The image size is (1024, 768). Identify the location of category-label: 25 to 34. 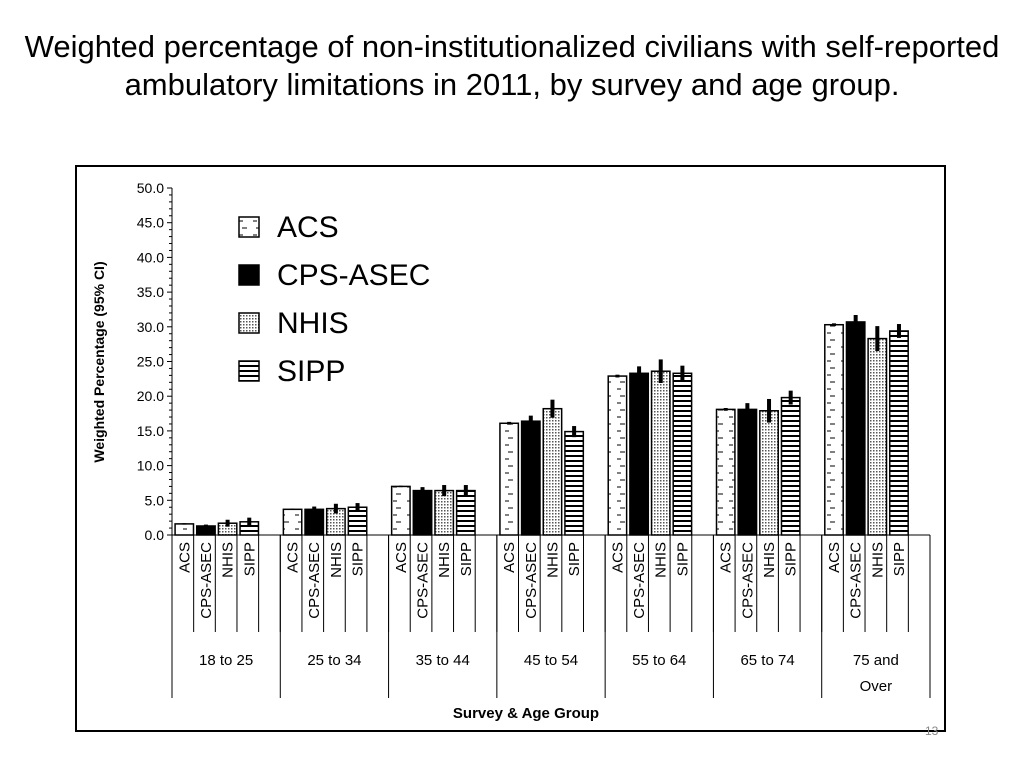
(334, 660).